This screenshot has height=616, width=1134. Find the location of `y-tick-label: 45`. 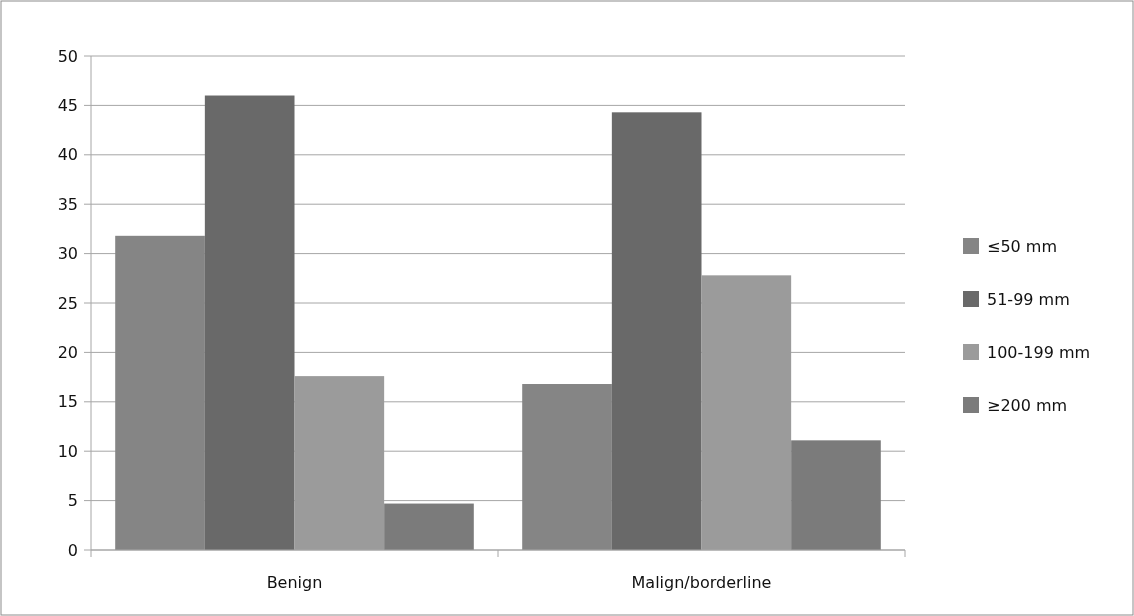

y-tick-label: 45 is located at coordinates (67, 105).